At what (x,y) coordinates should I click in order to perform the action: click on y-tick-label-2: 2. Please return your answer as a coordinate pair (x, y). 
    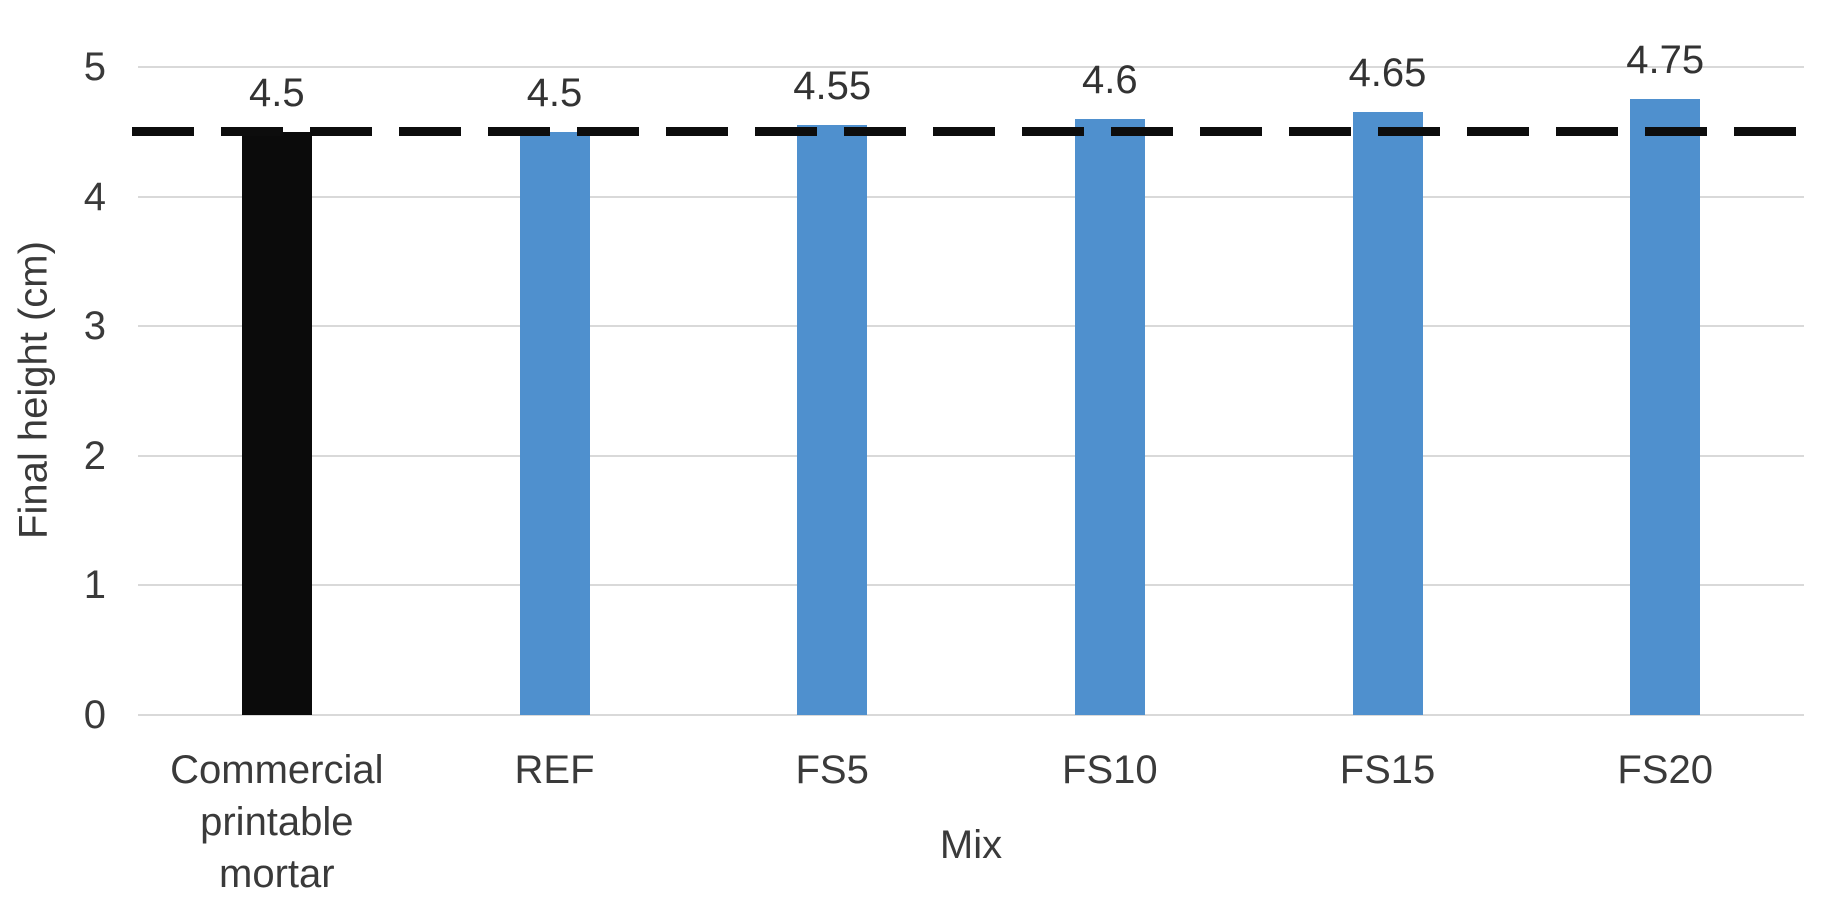
    Looking at the image, I should click on (94, 455).